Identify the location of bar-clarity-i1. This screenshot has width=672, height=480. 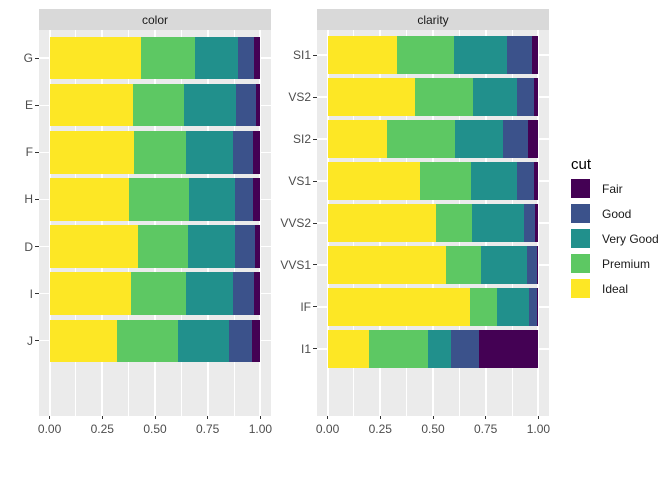
(433, 348).